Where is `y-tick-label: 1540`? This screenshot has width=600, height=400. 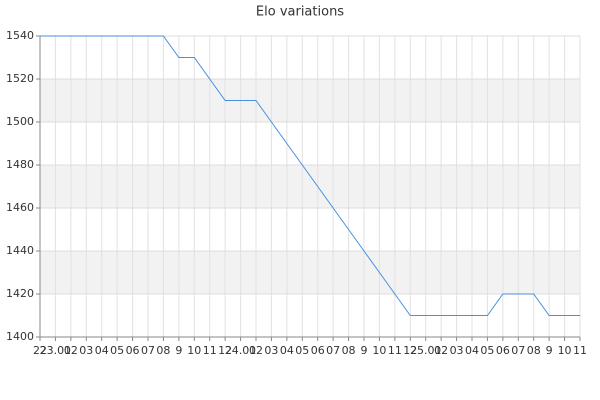 y-tick-label: 1540 is located at coordinates (20, 35).